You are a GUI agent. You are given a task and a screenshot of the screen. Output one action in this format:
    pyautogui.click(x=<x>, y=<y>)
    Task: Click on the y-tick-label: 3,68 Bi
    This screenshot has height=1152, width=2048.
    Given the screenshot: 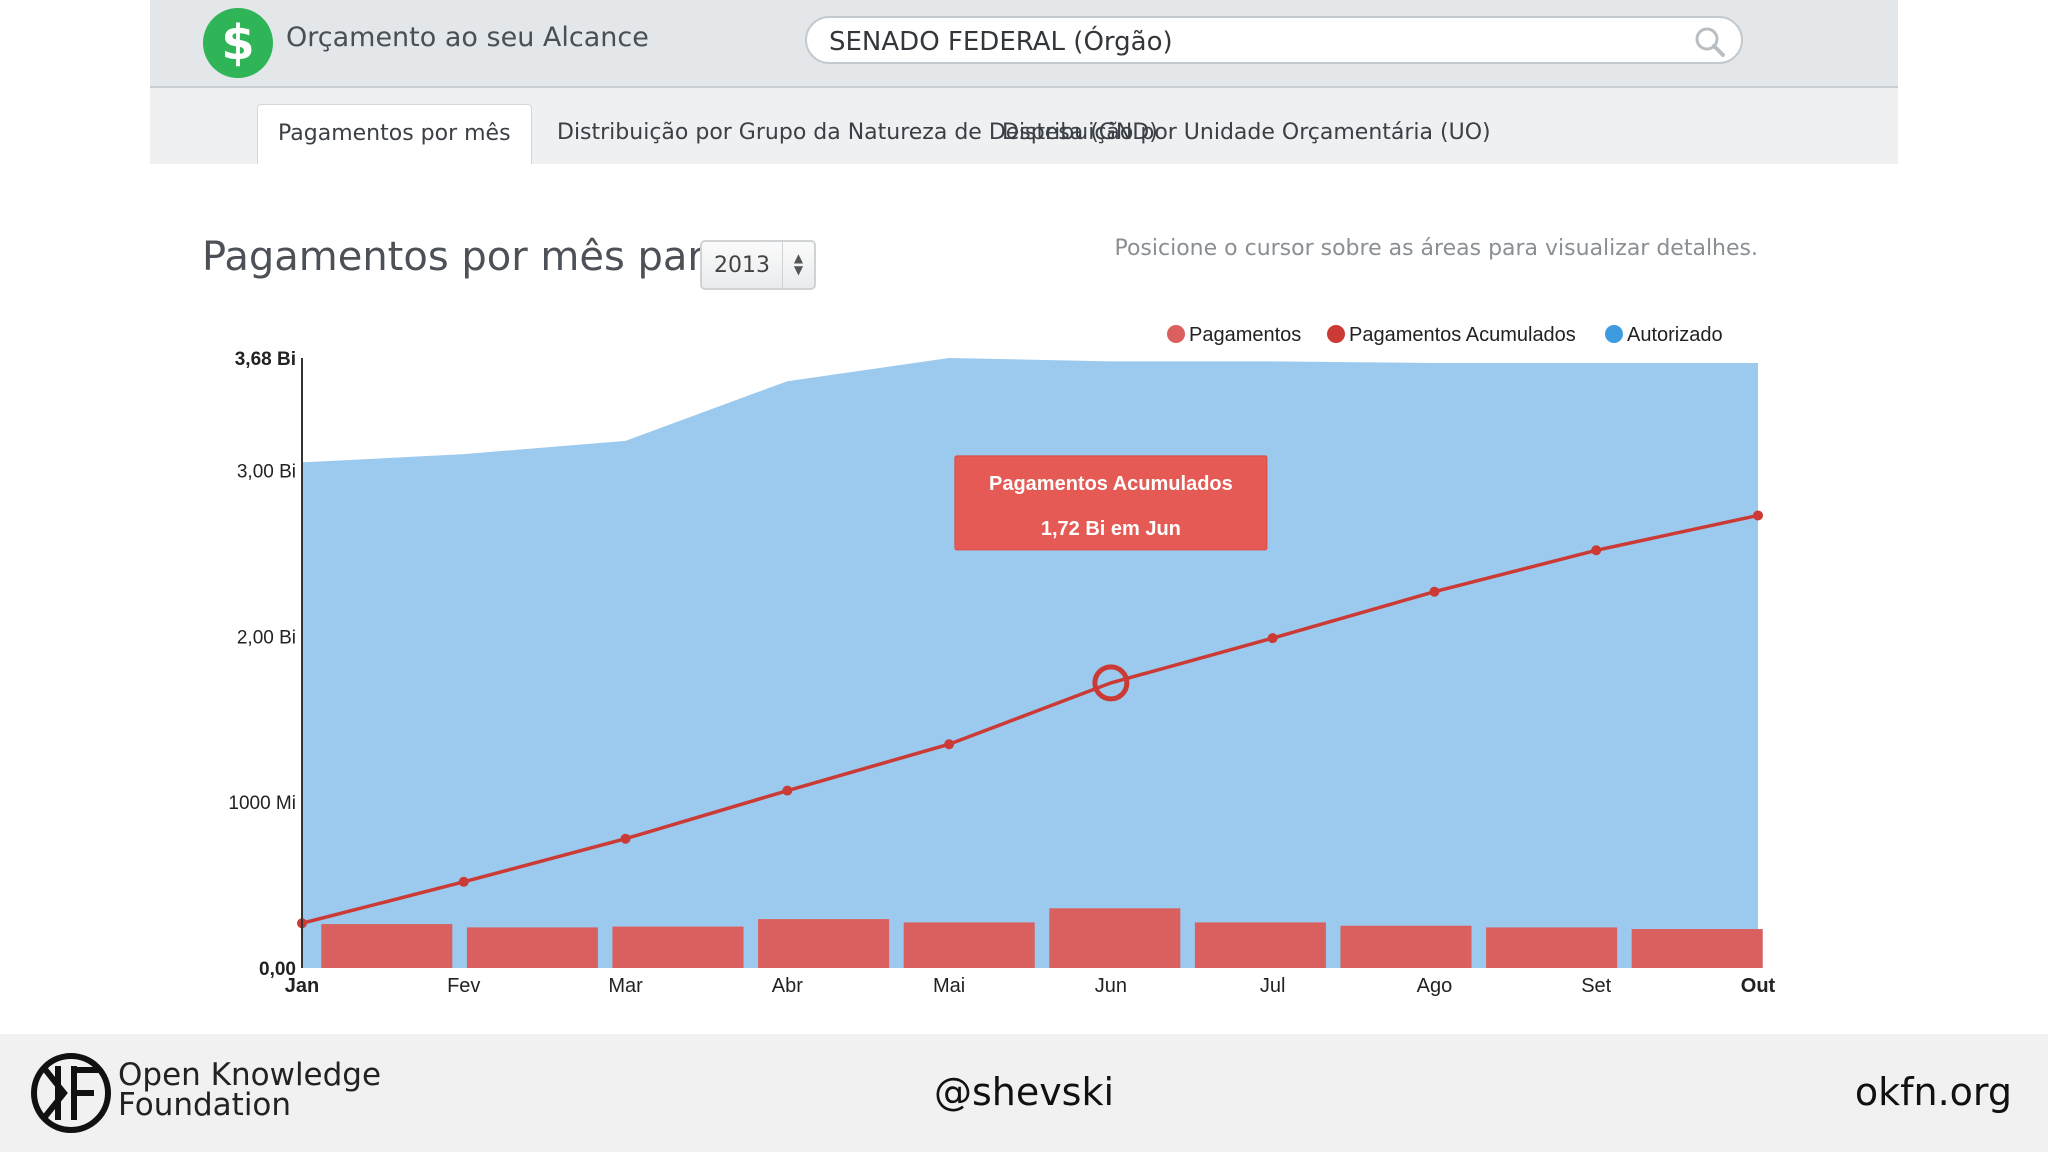 What is the action you would take?
    pyautogui.click(x=265, y=359)
    